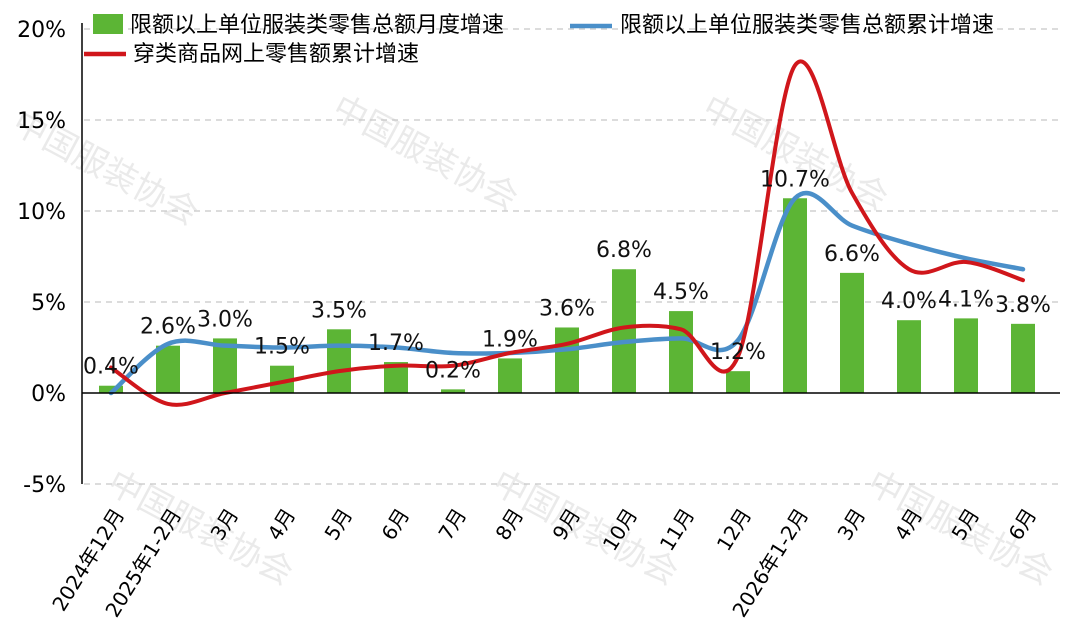 The image size is (1080, 641). What do you see at coordinates (50, 258) in the screenshot?
I see `y-axis: 20% 15% 10% 5% 0% -5%` at bounding box center [50, 258].